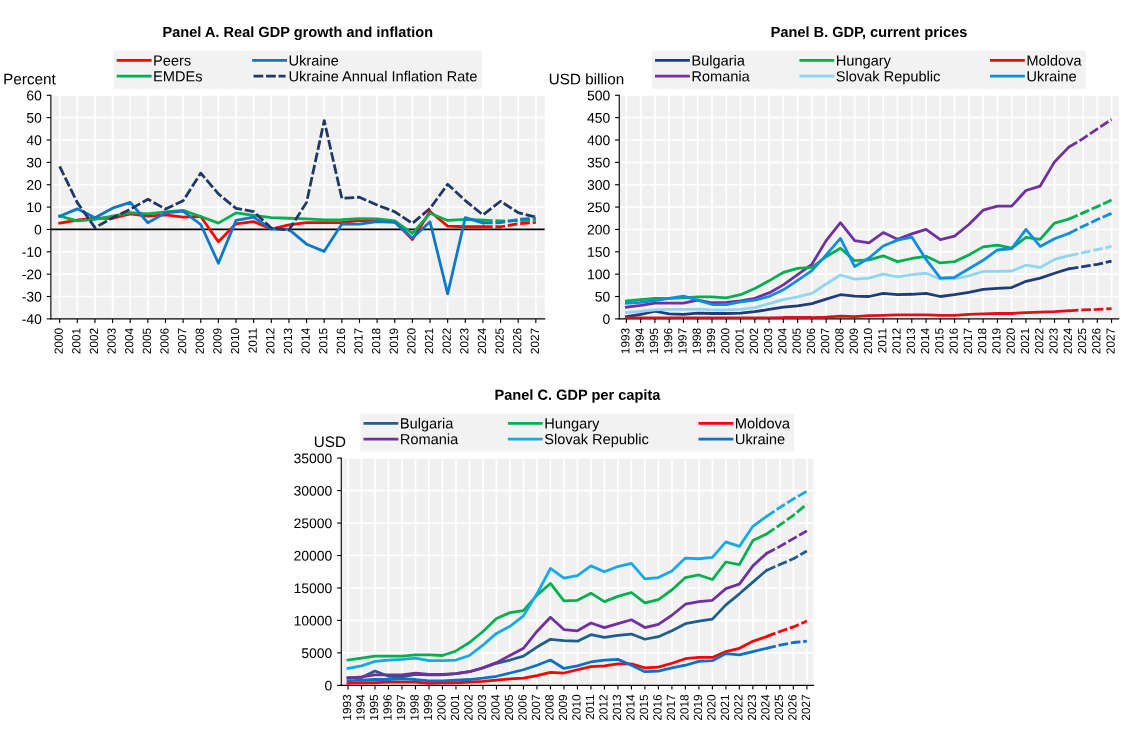 The height and width of the screenshot is (733, 1130). I want to click on x-tick-label: 1997, so click(401, 707).